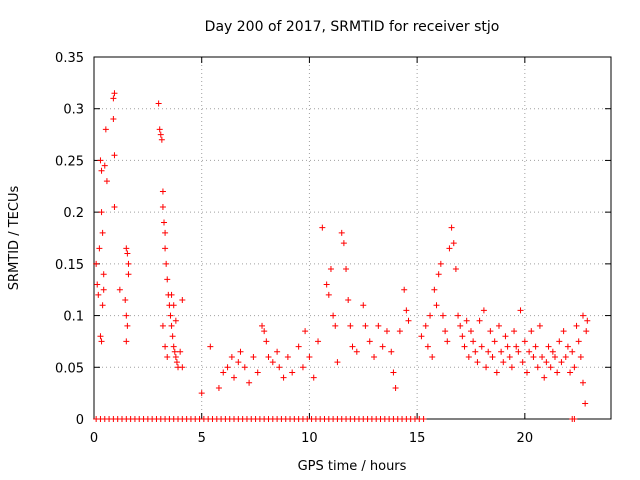 The image size is (640, 480). I want to click on y-tick-label: 0.1, so click(73, 317).